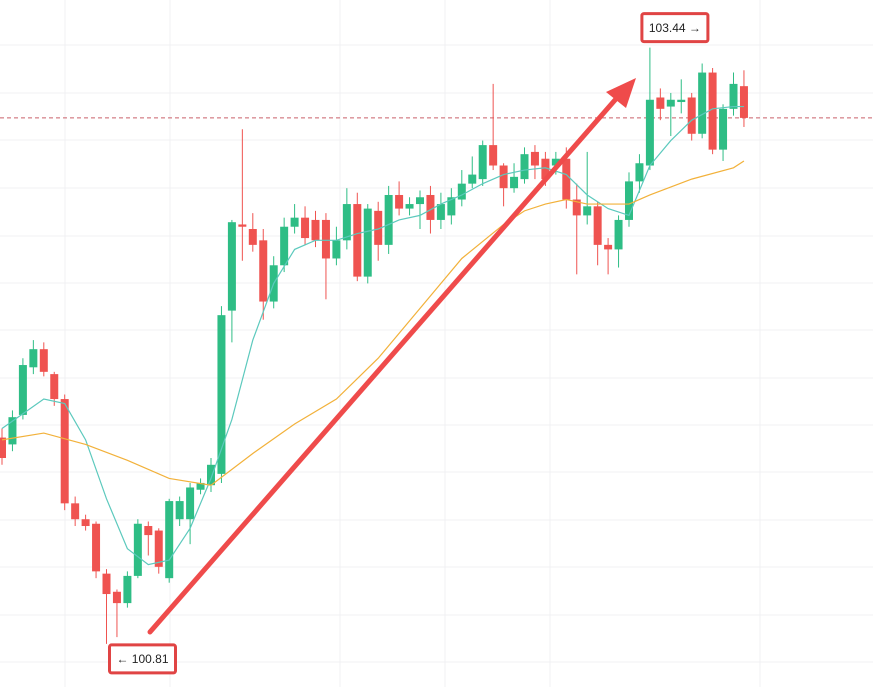  I want to click on annotation-label: 103.44 →, so click(675, 28).